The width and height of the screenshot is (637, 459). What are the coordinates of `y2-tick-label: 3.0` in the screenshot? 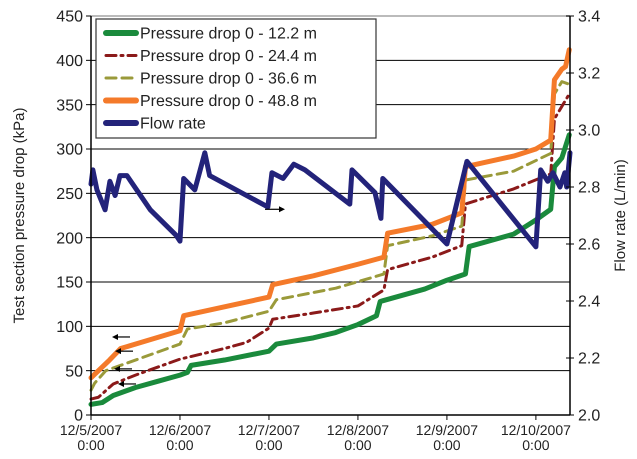 It's located at (589, 131).